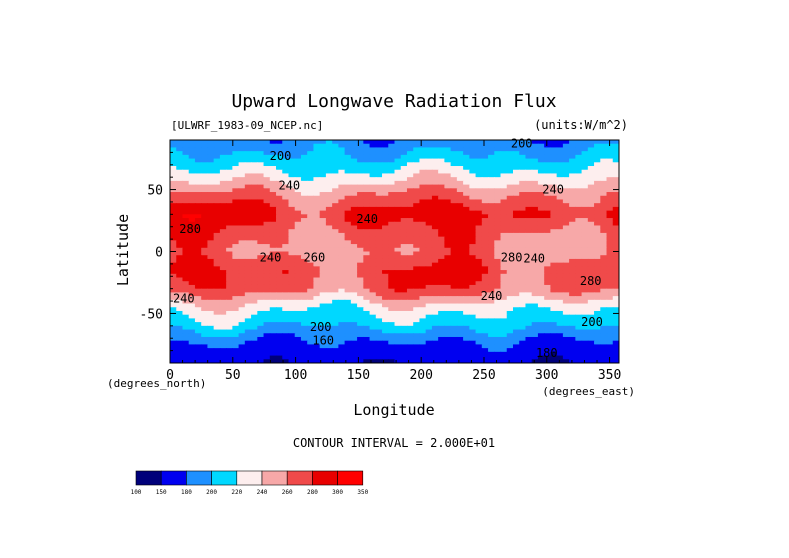 Image resolution: width=789 pixels, height=558 pixels. Describe the element at coordinates (512, 257) in the screenshot. I see `contour-label: 280` at that location.